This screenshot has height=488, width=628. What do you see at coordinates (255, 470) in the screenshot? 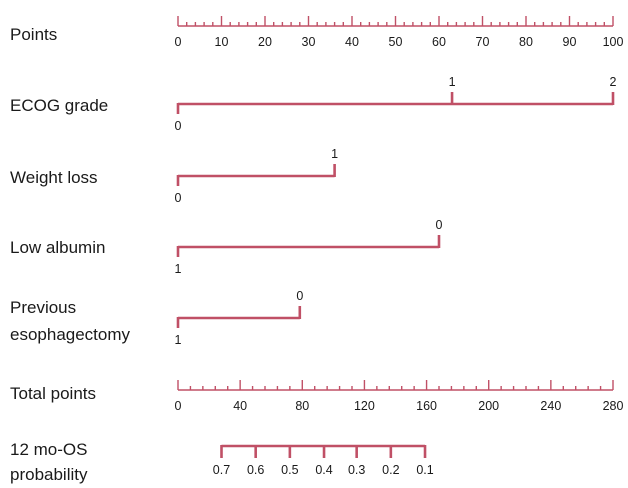
I see `probability-tick-label: 0.6` at bounding box center [255, 470].